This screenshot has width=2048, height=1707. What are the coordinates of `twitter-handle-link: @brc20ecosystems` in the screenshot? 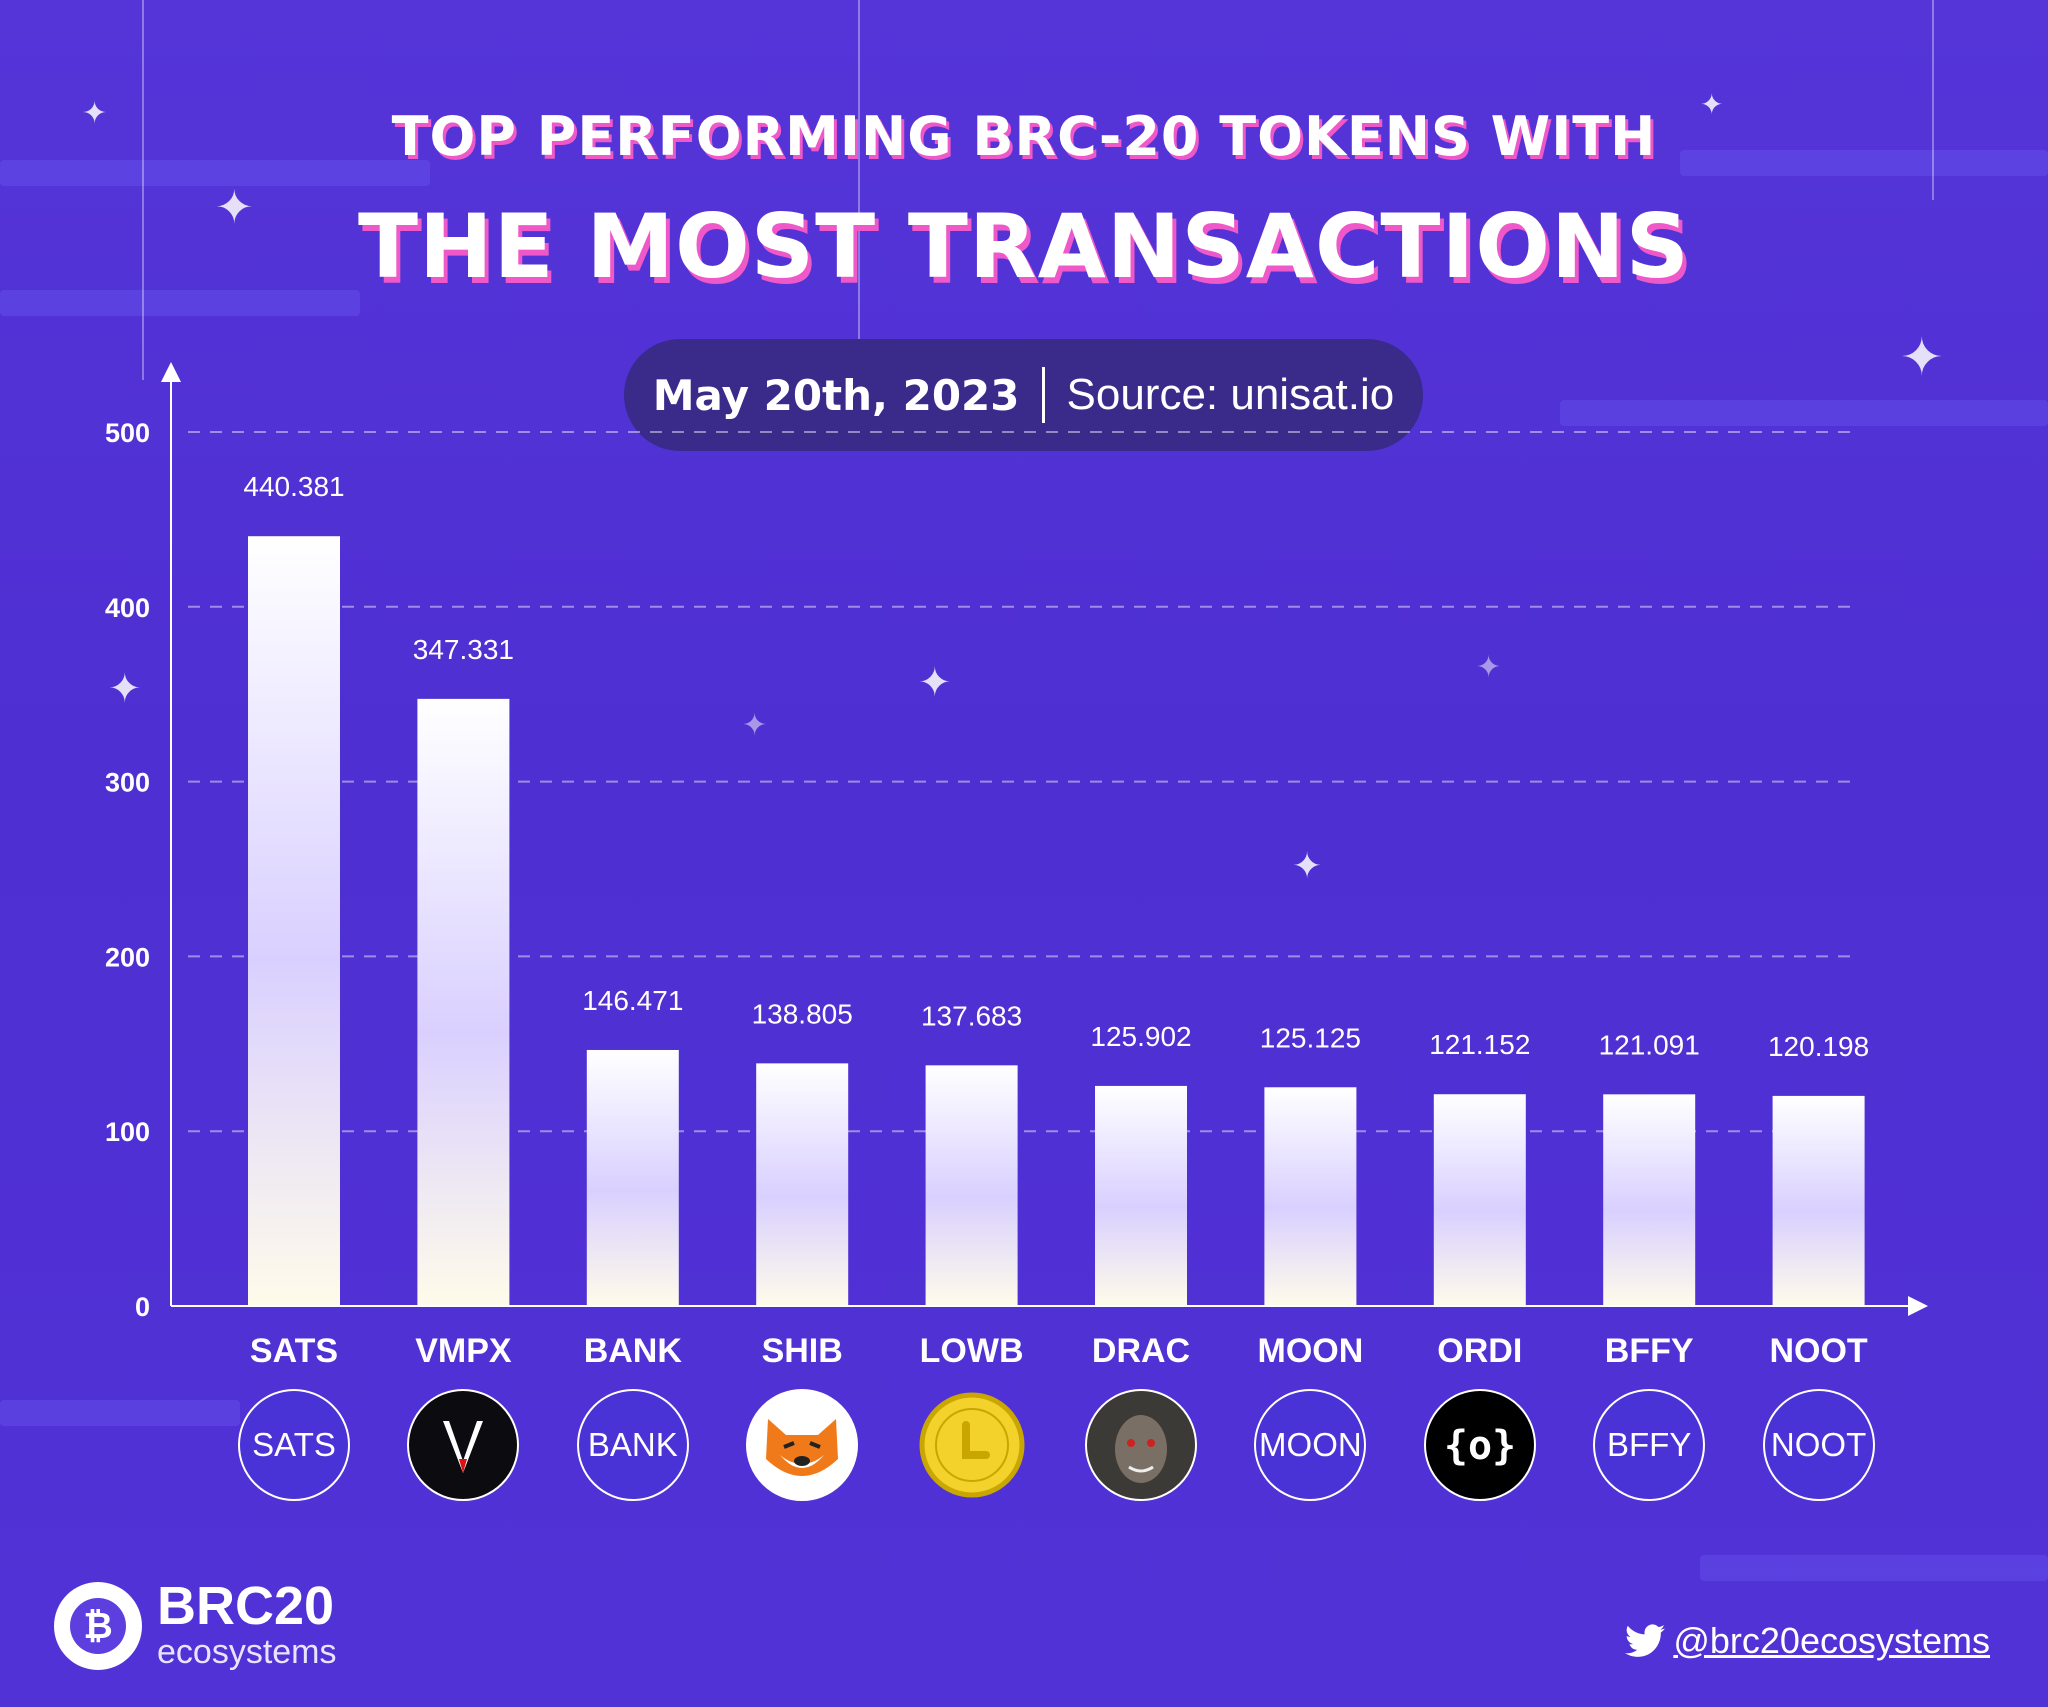 It's located at (1807, 1641).